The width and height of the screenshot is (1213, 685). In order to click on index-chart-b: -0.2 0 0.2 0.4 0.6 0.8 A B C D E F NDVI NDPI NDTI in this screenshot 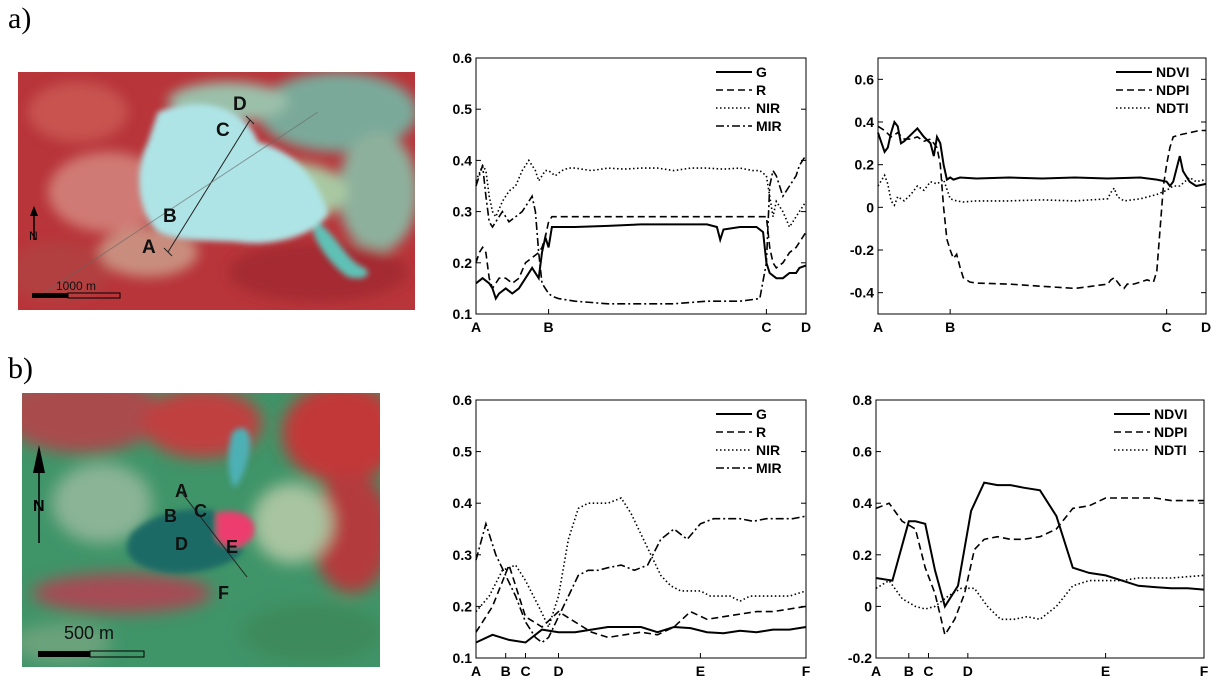, I will do `click(1028, 535)`.